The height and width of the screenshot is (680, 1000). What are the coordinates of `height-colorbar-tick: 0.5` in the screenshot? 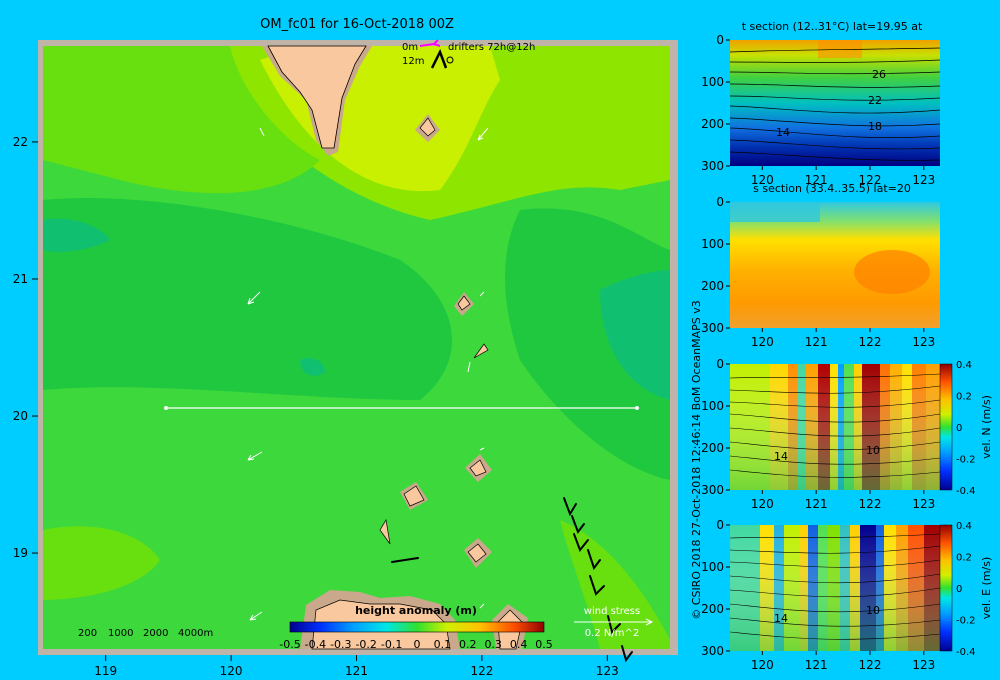 It's located at (544, 644).